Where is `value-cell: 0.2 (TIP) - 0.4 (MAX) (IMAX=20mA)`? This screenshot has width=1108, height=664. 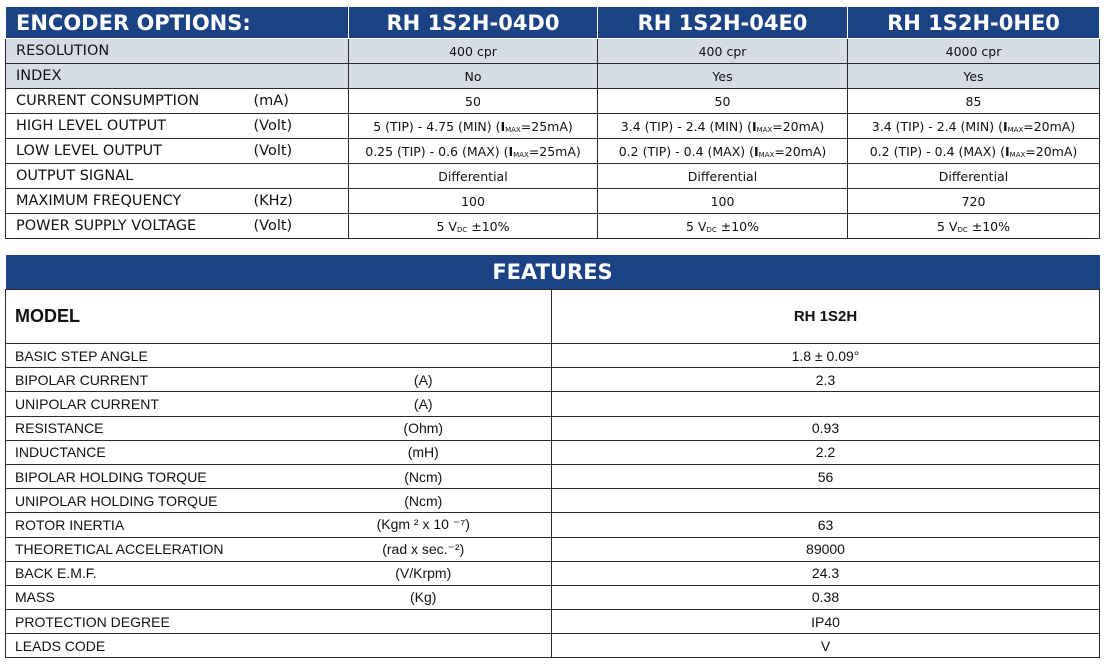 value-cell: 0.2 (TIP) - 0.4 (MAX) (IMAX=20mA) is located at coordinates (973, 151).